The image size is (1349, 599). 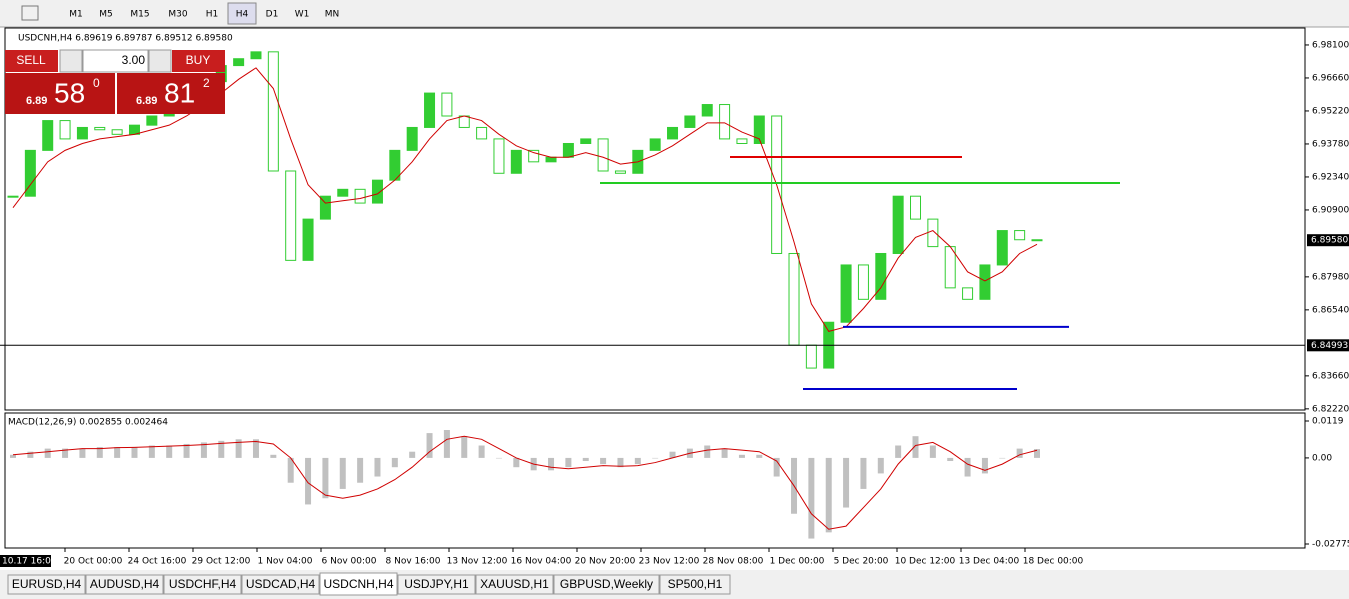 I want to click on sell-button, so click(x=31, y=61).